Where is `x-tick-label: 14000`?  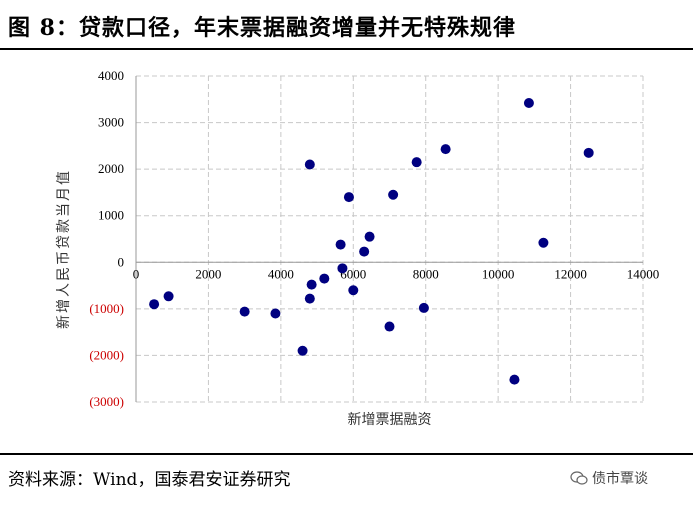
x-tick-label: 14000 is located at coordinates (643, 273).